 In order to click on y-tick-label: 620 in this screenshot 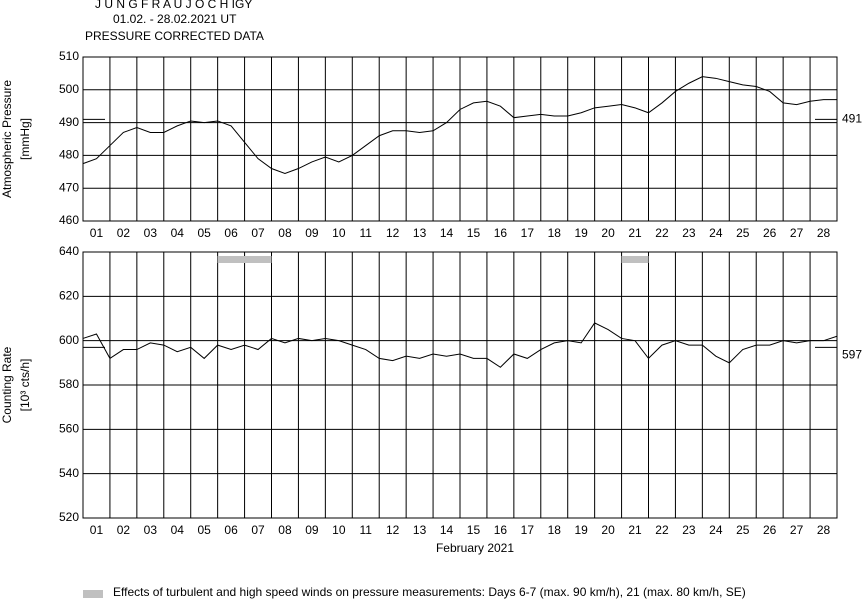, I will do `click(69, 296)`.